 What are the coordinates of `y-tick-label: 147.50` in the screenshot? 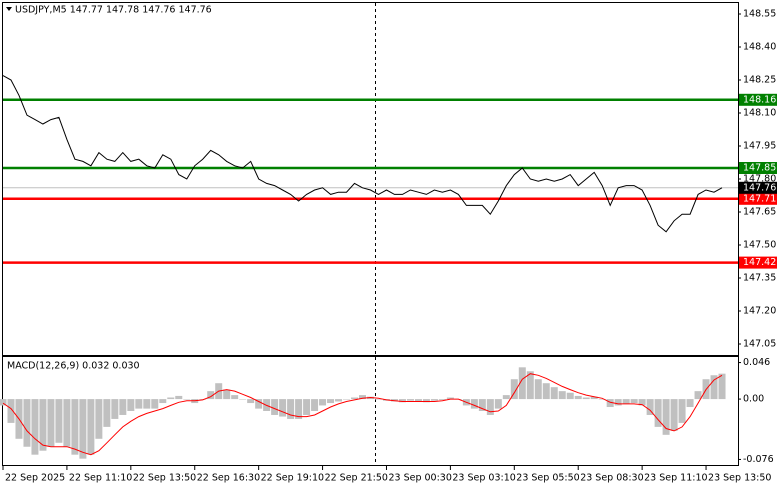 It's located at (759, 245).